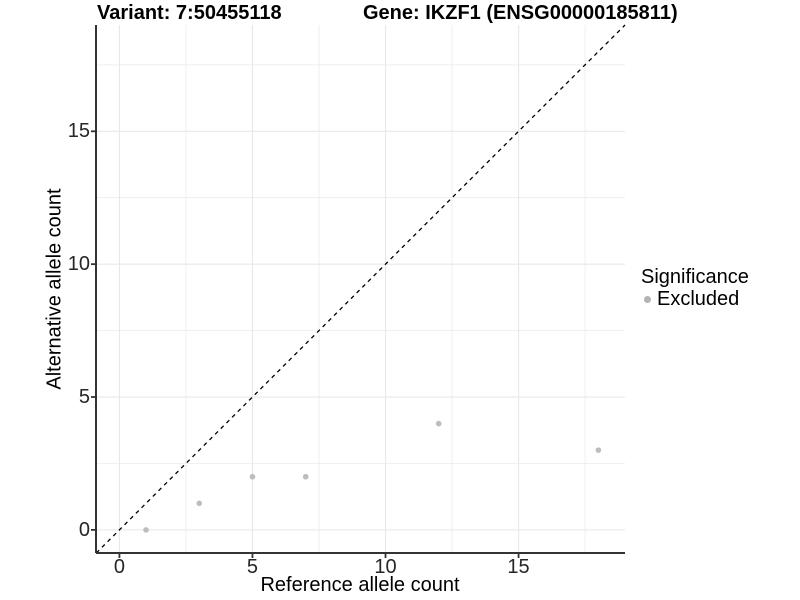  Describe the element at coordinates (385, 567) in the screenshot. I see `x-tick-label: 10` at that location.